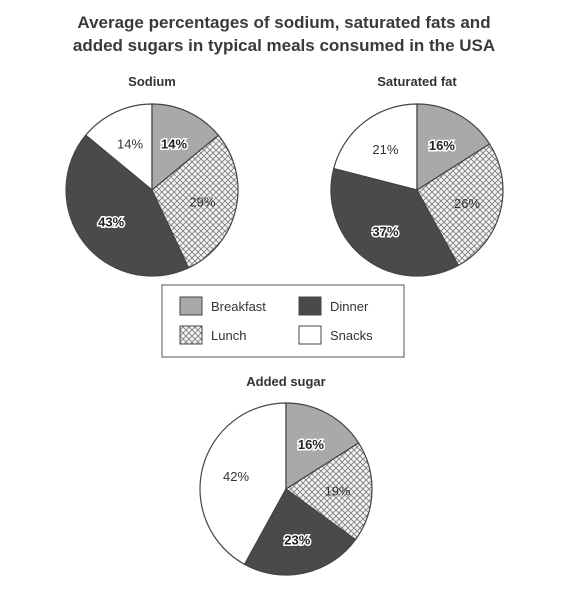  What do you see at coordinates (417, 81) in the screenshot?
I see `pie-title-saturated-fat: Saturated fat` at bounding box center [417, 81].